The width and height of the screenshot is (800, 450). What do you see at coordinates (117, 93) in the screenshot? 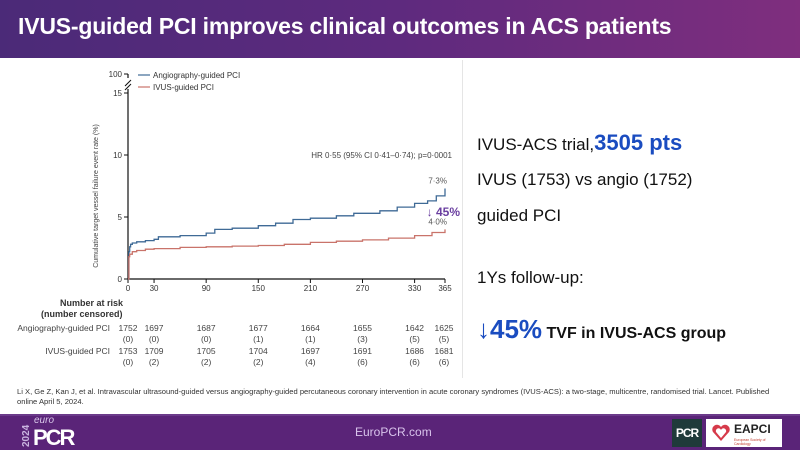
I see `y-tick-label: 15` at bounding box center [117, 93].